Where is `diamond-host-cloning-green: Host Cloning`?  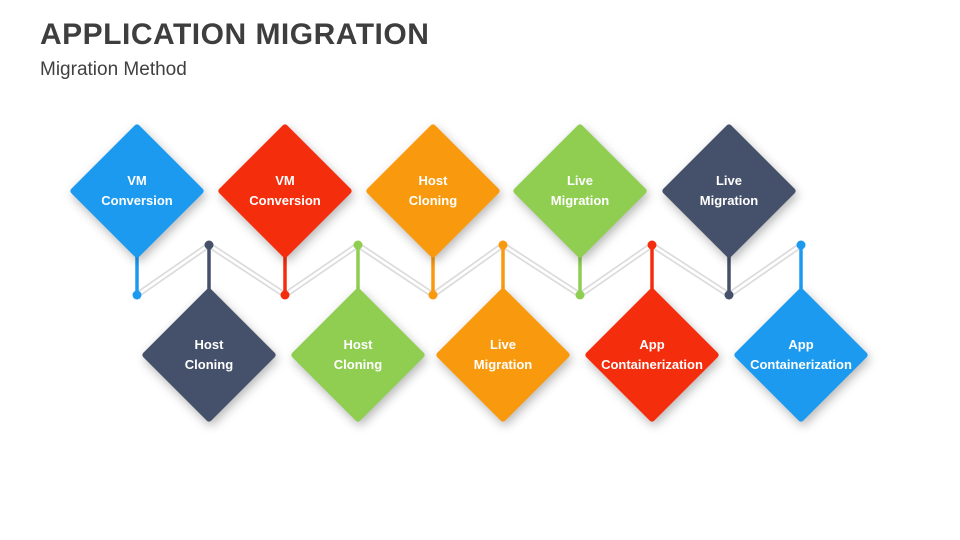 diamond-host-cloning-green: Host Cloning is located at coordinates (358, 355).